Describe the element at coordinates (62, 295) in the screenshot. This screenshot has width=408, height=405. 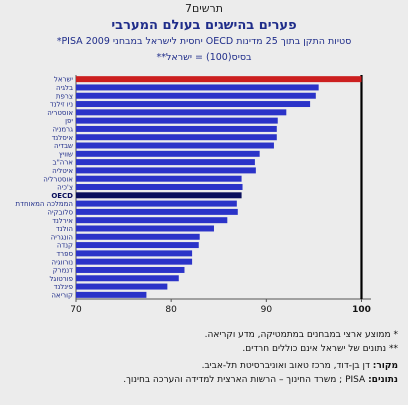
I see `category-label-26: קוריאה` at that location.